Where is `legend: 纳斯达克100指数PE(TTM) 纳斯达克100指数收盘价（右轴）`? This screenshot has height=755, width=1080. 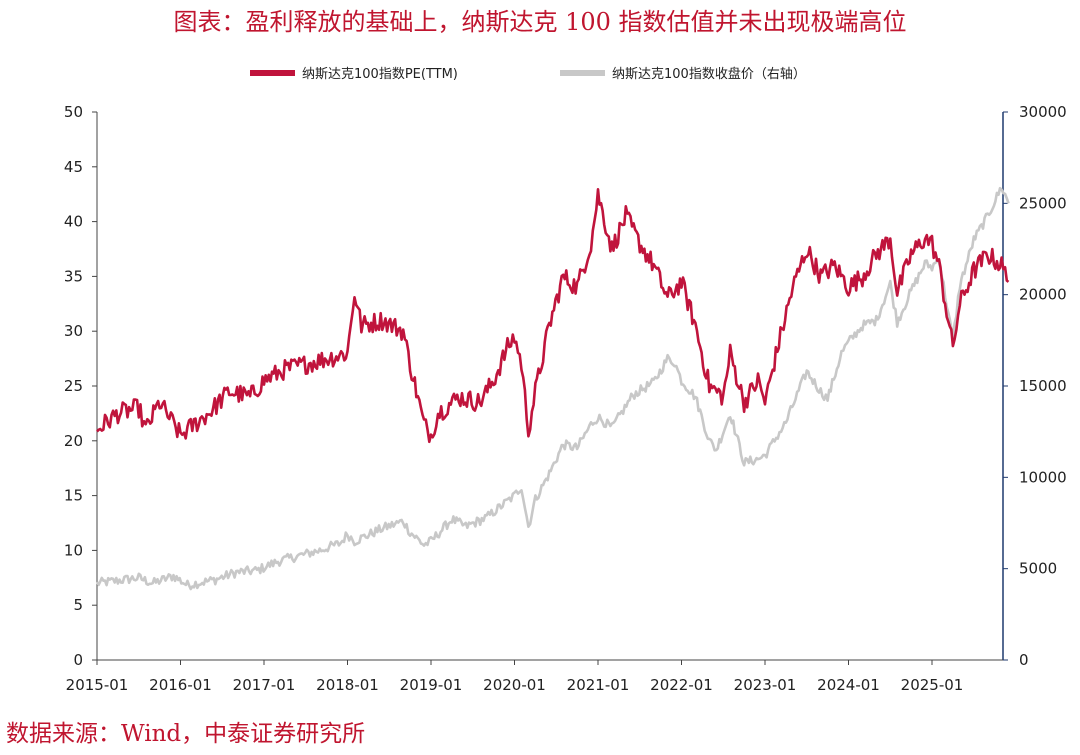
legend: 纳斯达克100指数PE(TTM) 纳斯达克100指数收盘价（右轴） is located at coordinates (528, 74).